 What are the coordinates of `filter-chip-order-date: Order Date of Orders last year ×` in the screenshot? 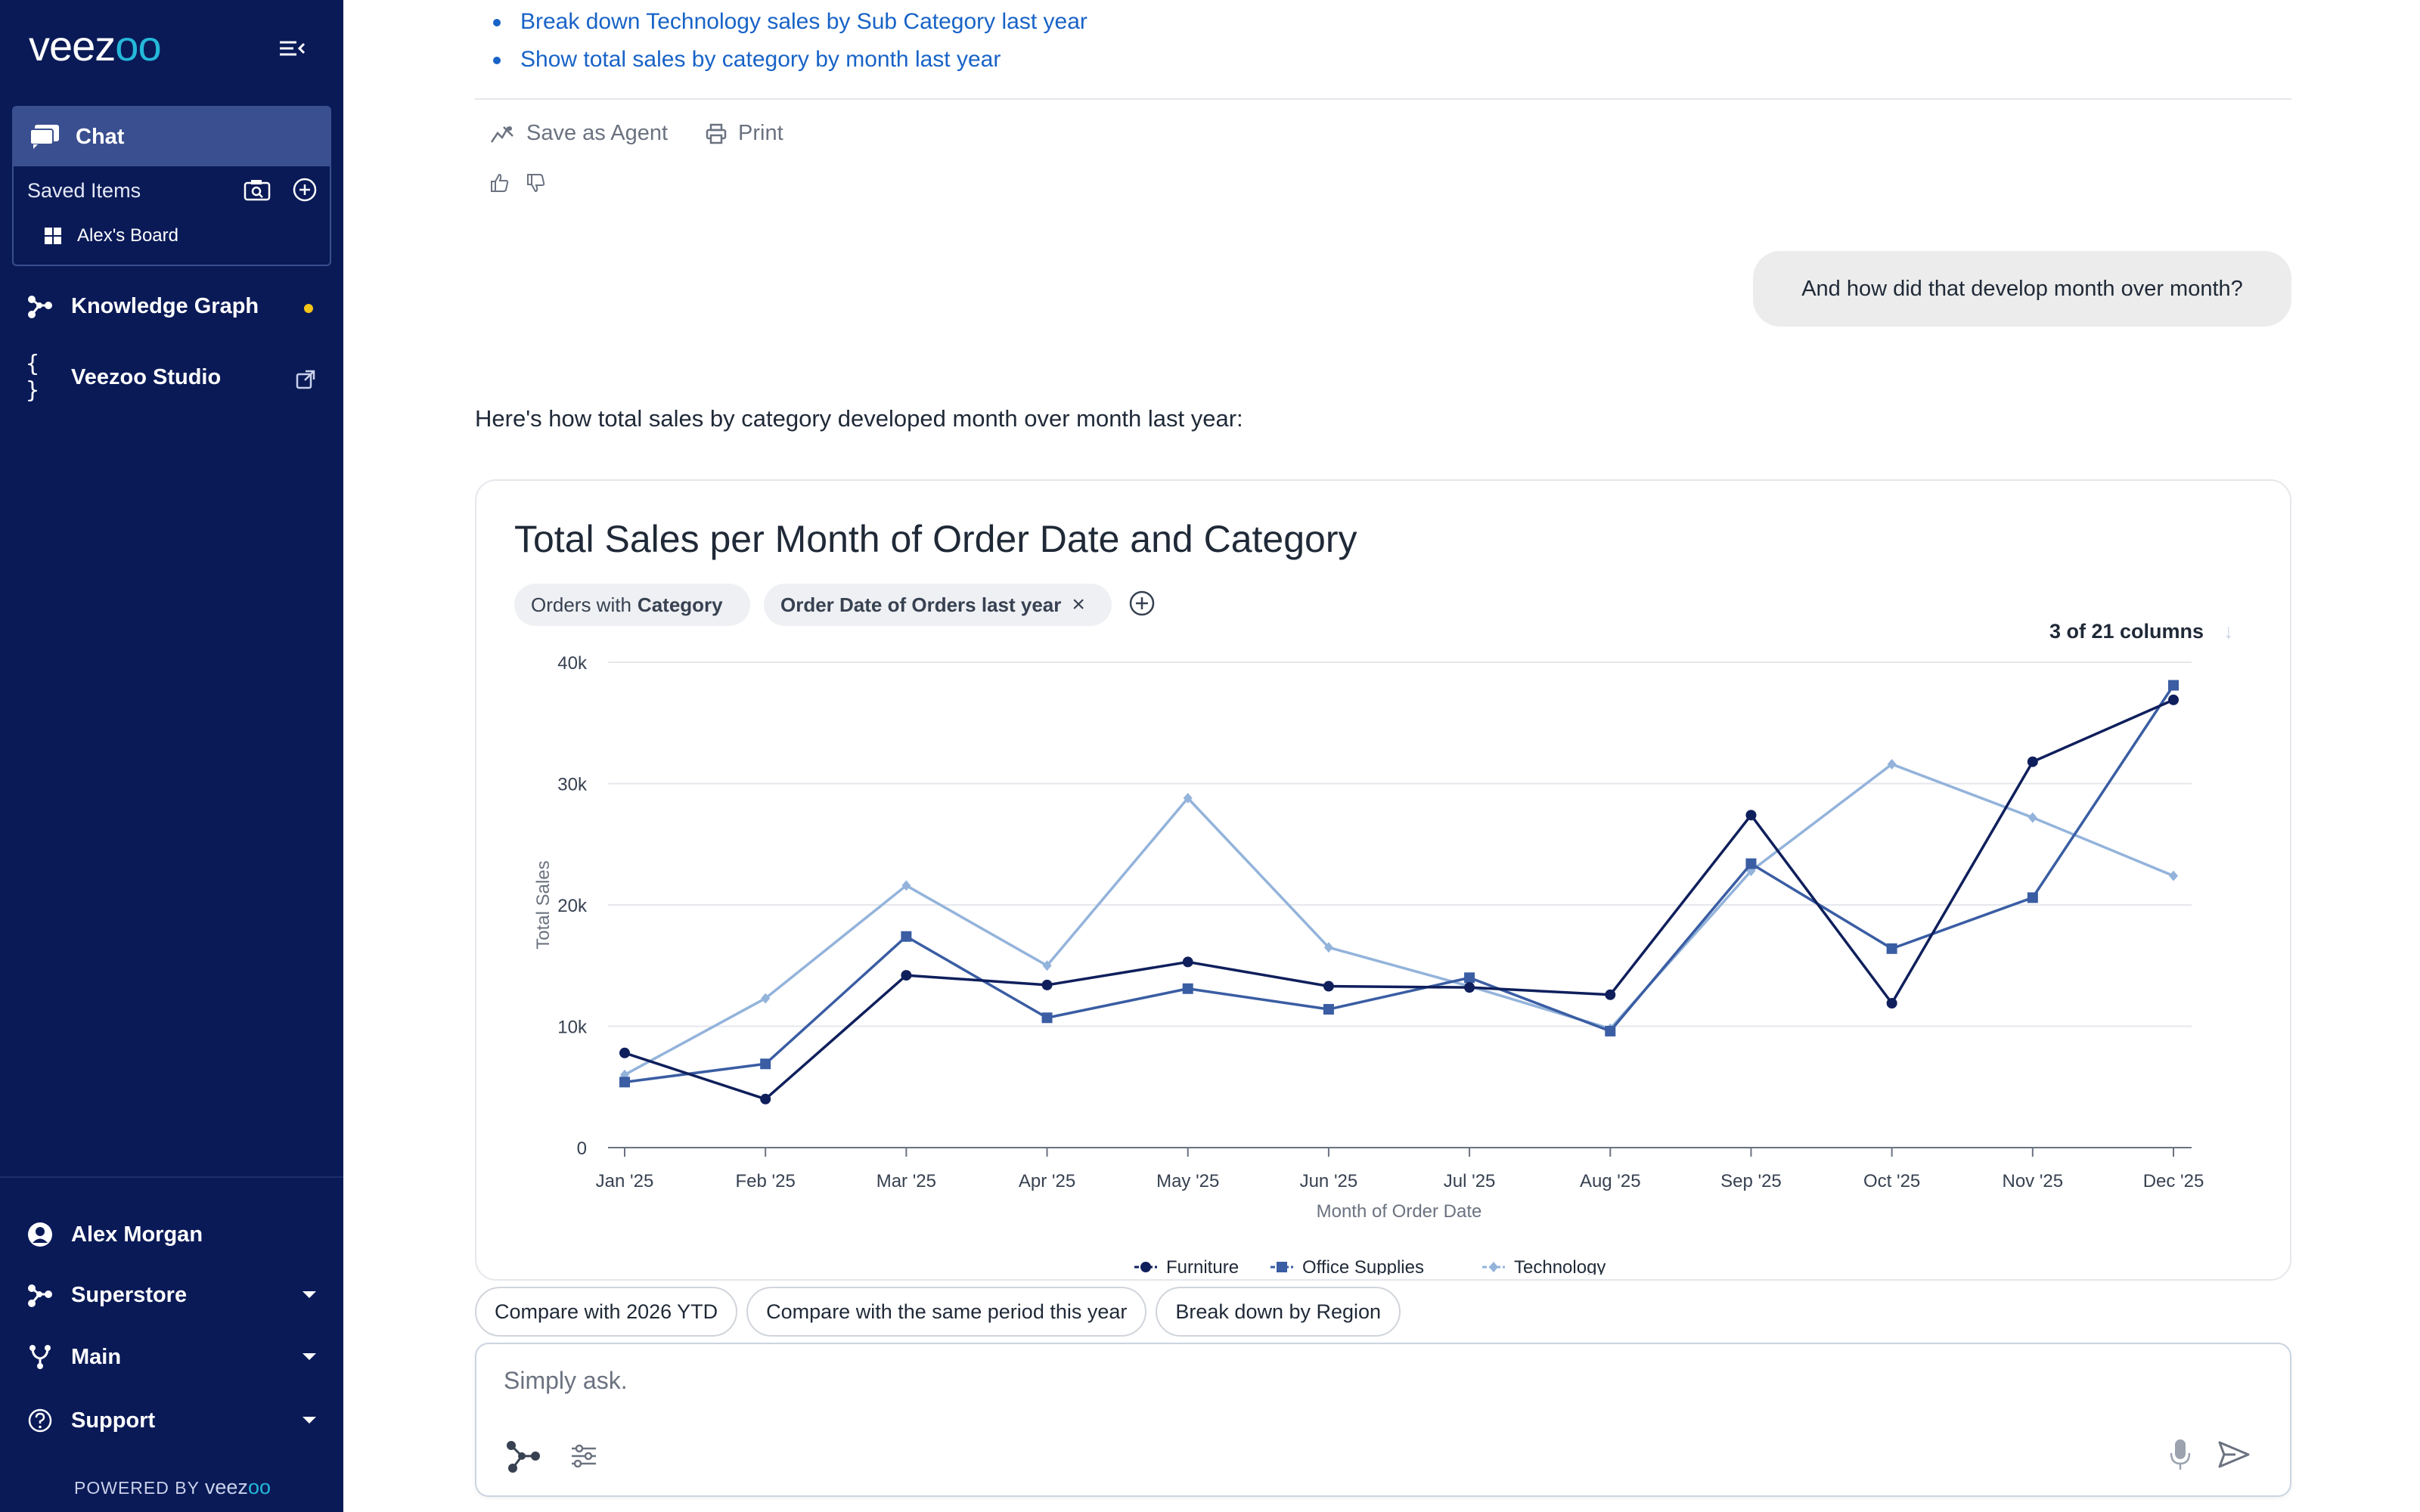 It's located at (938, 605).